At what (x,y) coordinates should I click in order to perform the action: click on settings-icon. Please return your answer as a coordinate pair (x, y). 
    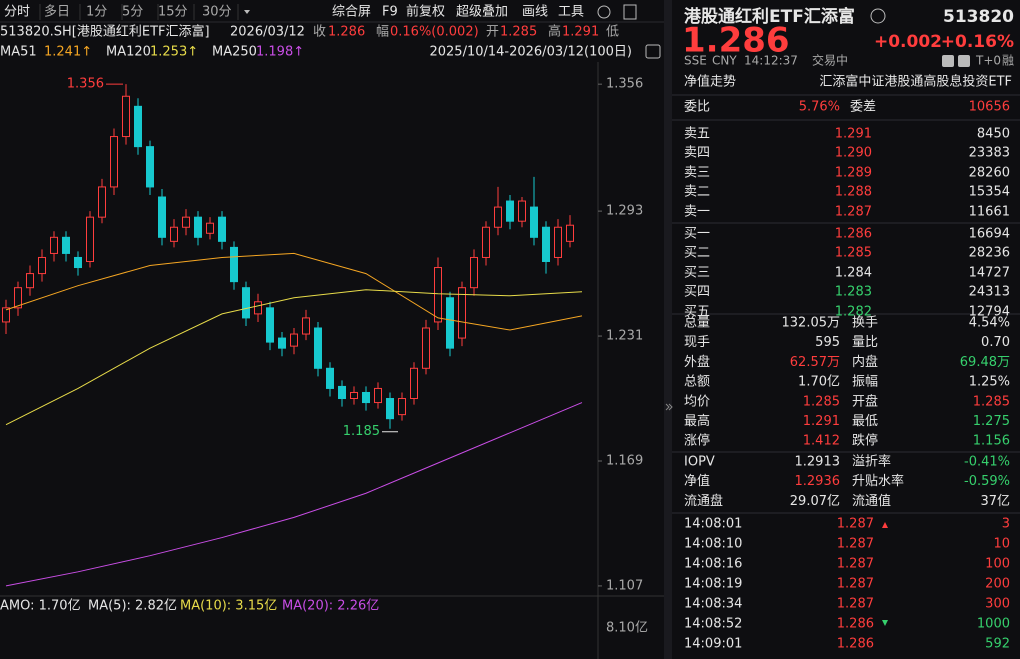
    Looking at the image, I should click on (604, 12).